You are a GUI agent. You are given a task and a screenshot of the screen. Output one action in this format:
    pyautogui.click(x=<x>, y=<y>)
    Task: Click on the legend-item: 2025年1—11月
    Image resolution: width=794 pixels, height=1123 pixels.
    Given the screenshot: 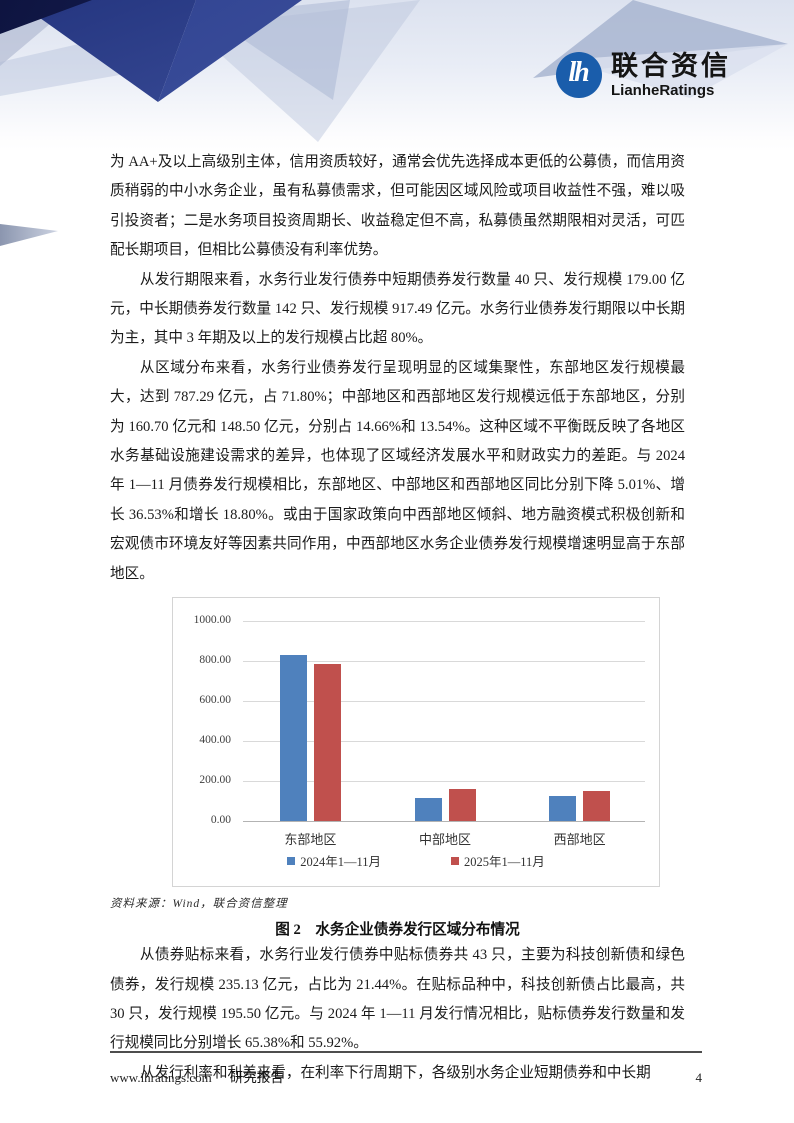 What is the action you would take?
    pyautogui.click(x=498, y=860)
    